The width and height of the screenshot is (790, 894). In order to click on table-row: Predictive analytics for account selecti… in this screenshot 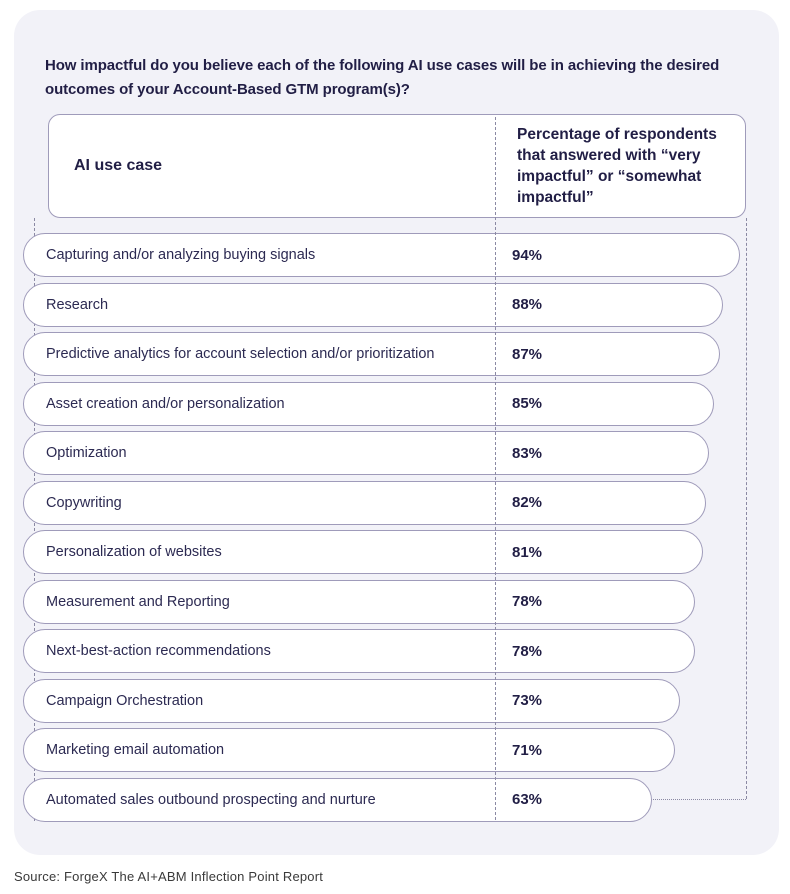, I will do `click(384, 354)`.